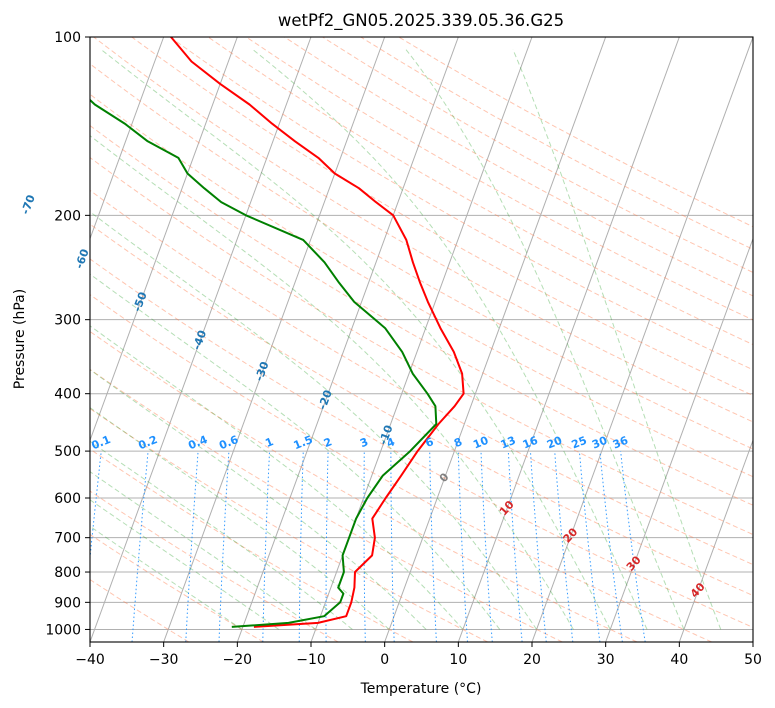 This screenshot has height=708, width=775. What do you see at coordinates (28, 204) in the screenshot?
I see `isotherm-label: -70` at bounding box center [28, 204].